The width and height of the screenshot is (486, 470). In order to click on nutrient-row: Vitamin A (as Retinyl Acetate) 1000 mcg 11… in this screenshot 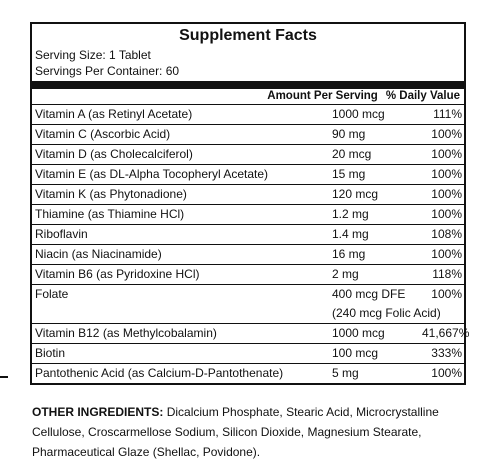, I will do `click(248, 115)`.